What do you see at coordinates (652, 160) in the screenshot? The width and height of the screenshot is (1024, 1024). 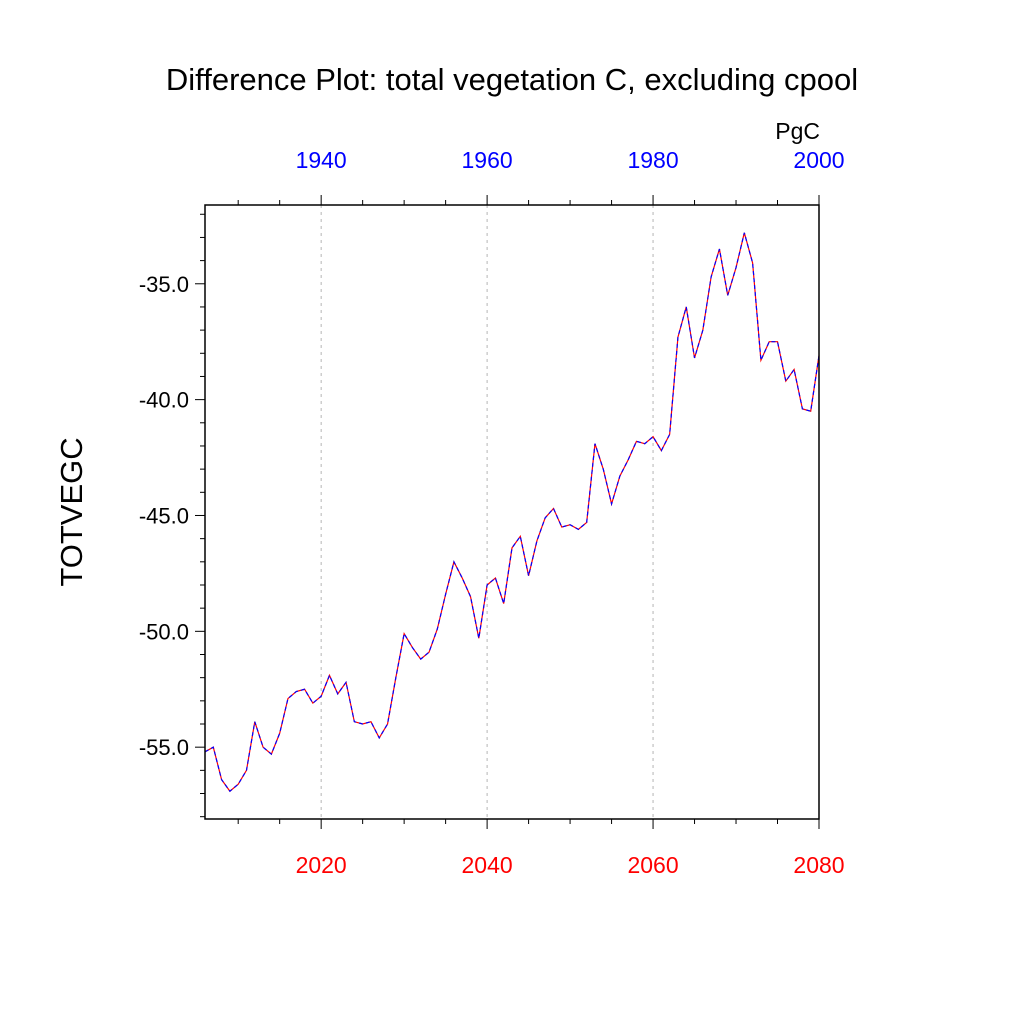 I see `x-top-tick-label: 1980` at bounding box center [652, 160].